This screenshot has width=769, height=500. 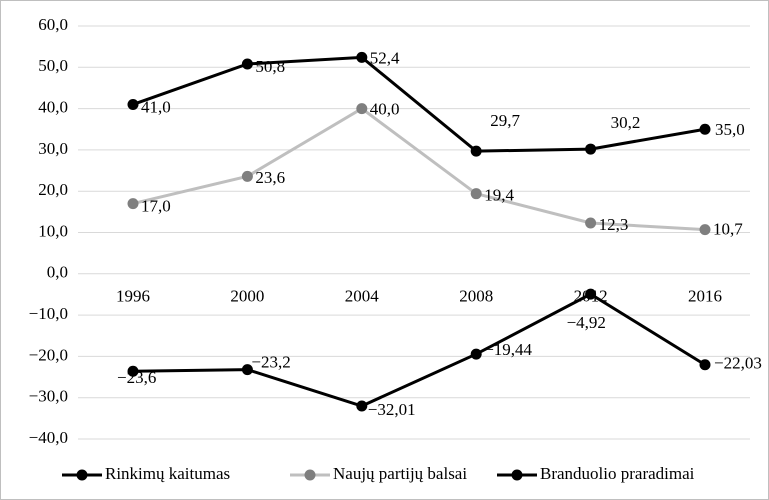 I want to click on y-tick-label: −40,0, so click(x=48, y=437).